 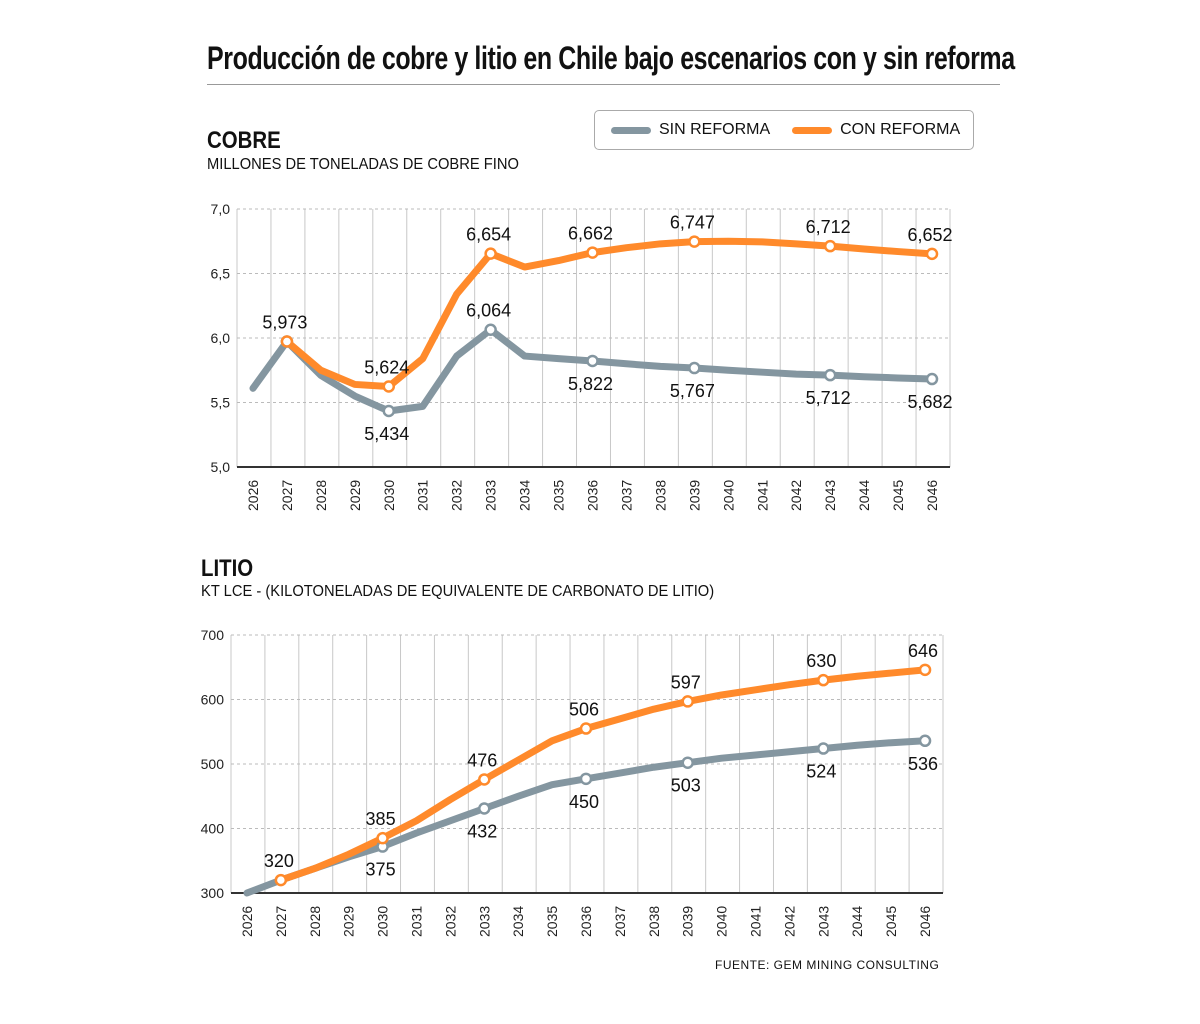 I want to click on y-tick-label: 600, so click(x=213, y=700).